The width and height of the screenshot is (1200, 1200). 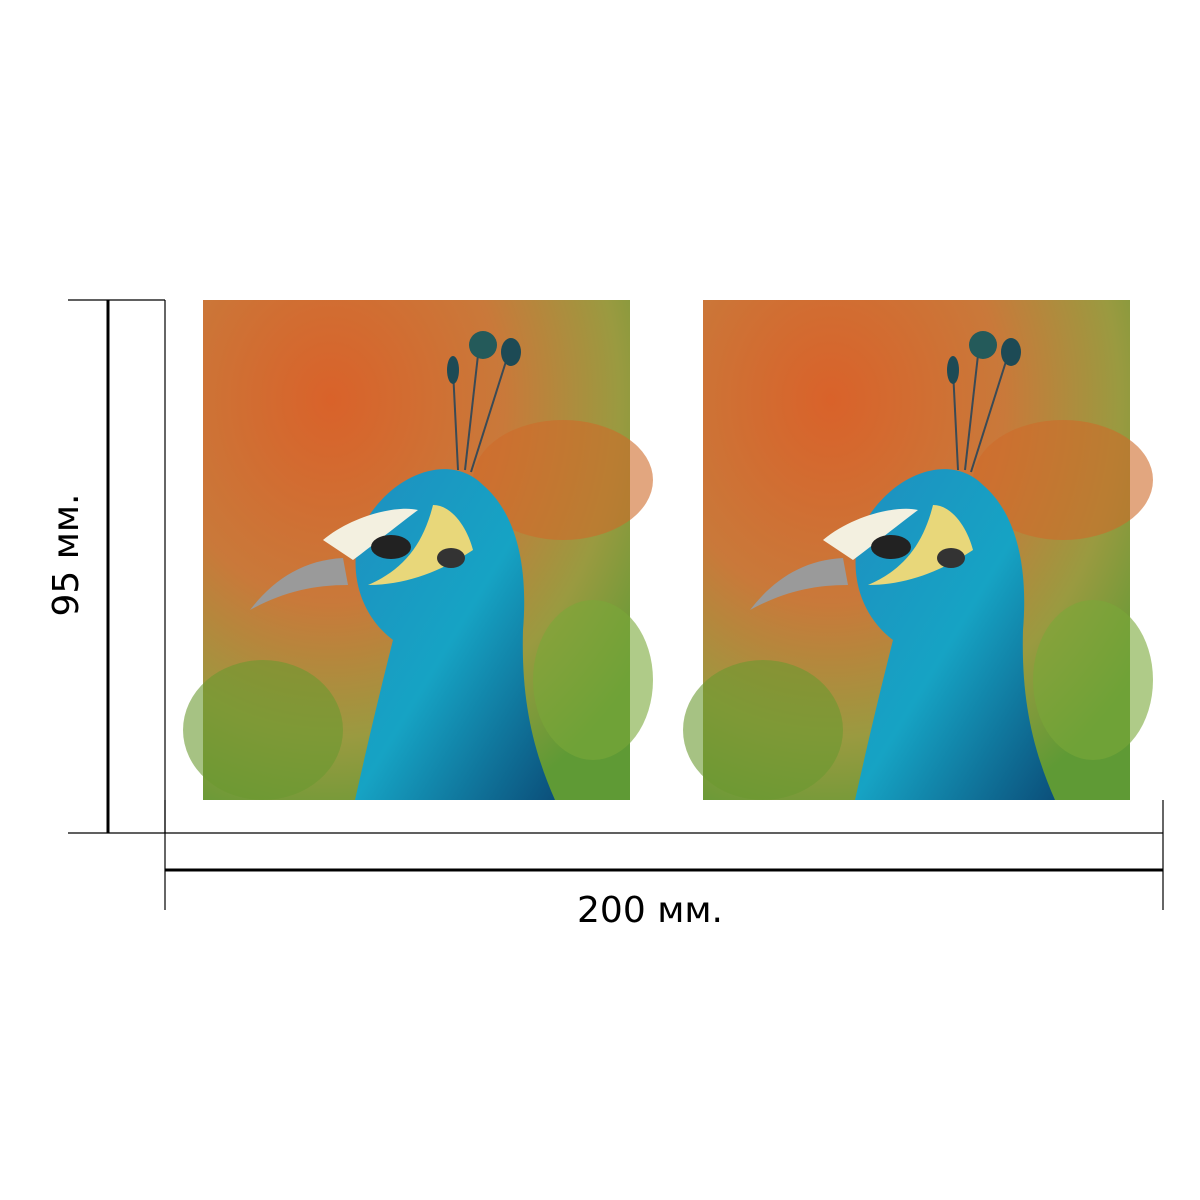 I want to click on width-label: 200 мм., so click(x=650, y=910).